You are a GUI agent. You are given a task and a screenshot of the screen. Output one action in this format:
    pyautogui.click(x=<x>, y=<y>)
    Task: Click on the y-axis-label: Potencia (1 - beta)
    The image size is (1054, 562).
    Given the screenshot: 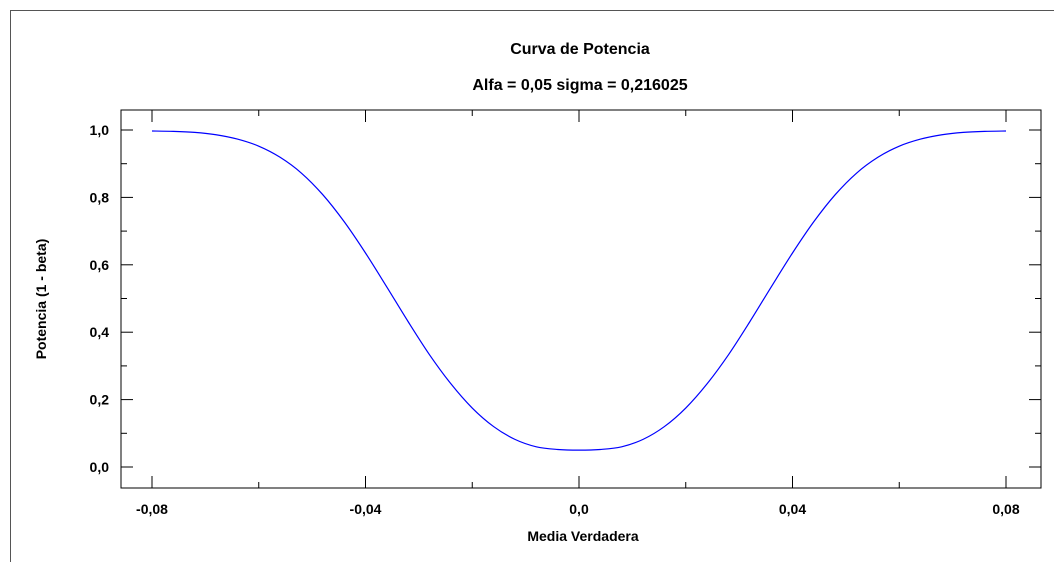 What is the action you would take?
    pyautogui.click(x=41, y=299)
    